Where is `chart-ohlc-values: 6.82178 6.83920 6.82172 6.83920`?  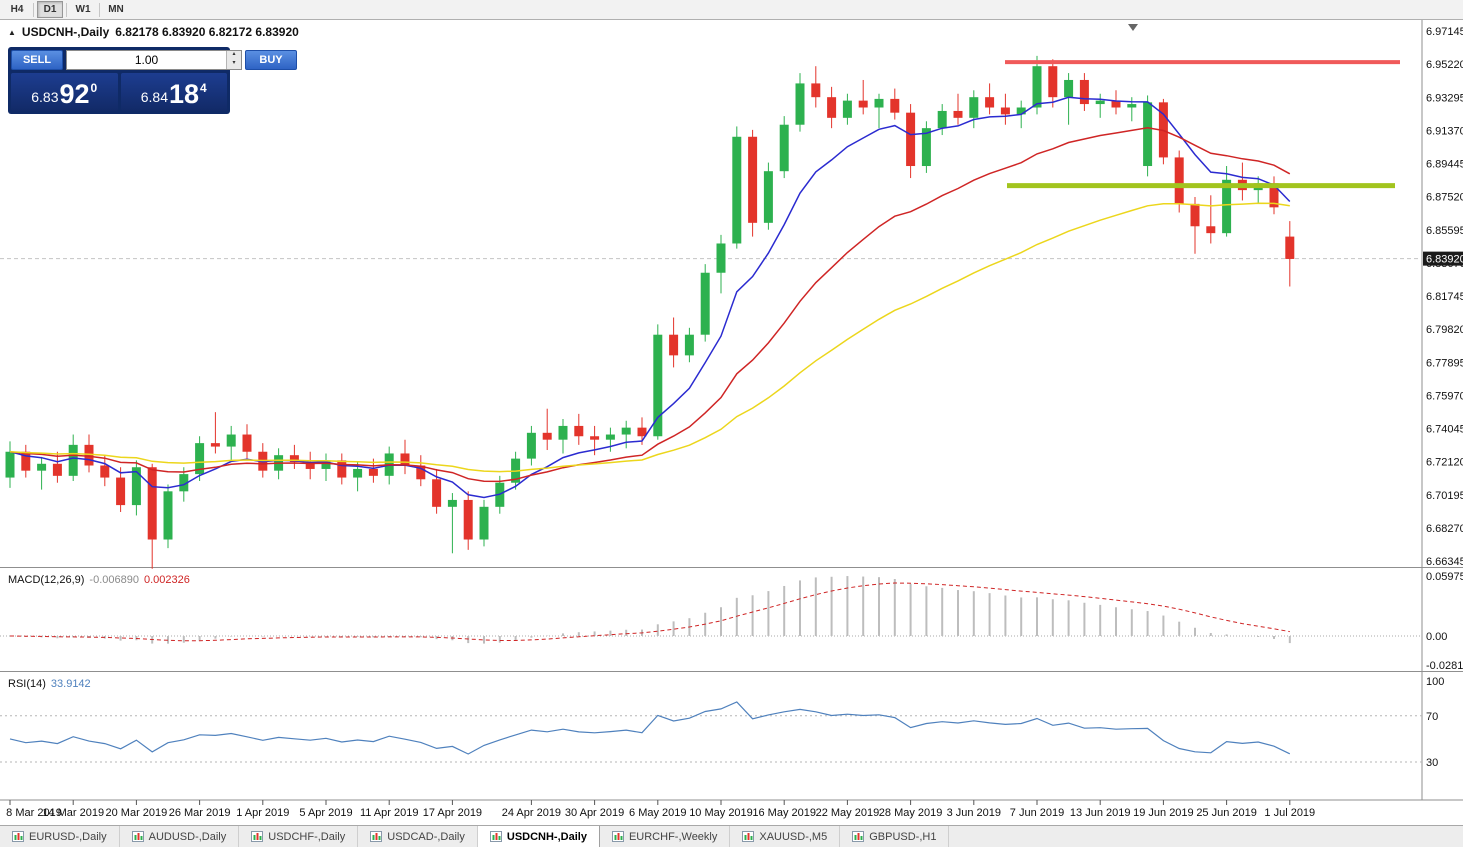
chart-ohlc-values: 6.82178 6.83920 6.82172 6.83920 is located at coordinates (207, 32).